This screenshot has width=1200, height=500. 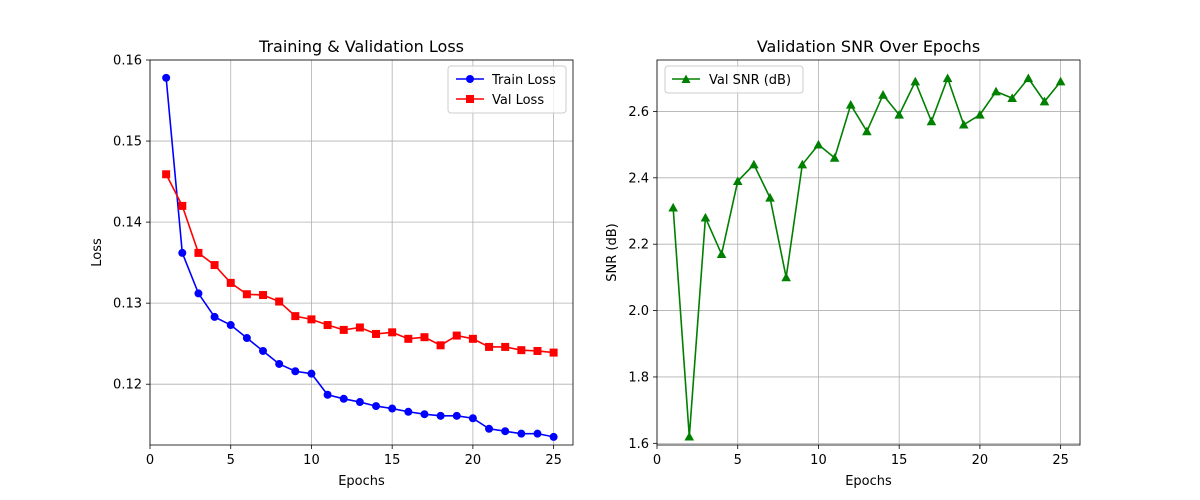 What do you see at coordinates (750, 80) in the screenshot?
I see `legend-val-snr-label: Val SNR (dB)` at bounding box center [750, 80].